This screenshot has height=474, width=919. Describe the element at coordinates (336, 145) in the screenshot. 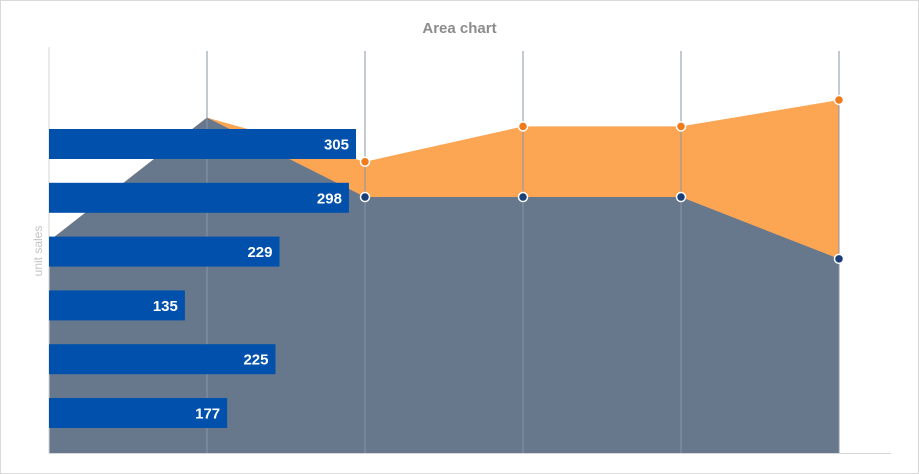

I see `bar-value-label: 305` at that location.